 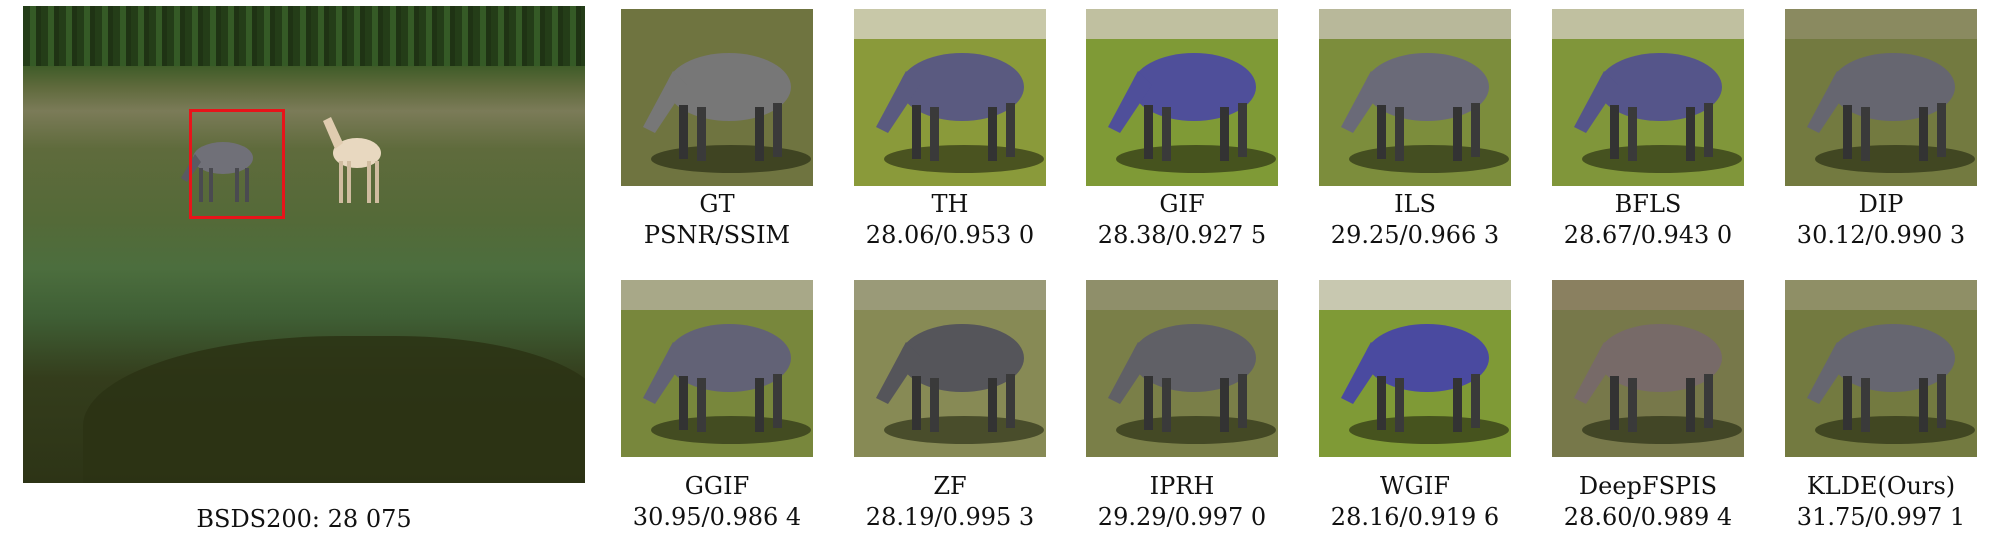 What do you see at coordinates (1182, 97) in the screenshot?
I see `crop-gif` at bounding box center [1182, 97].